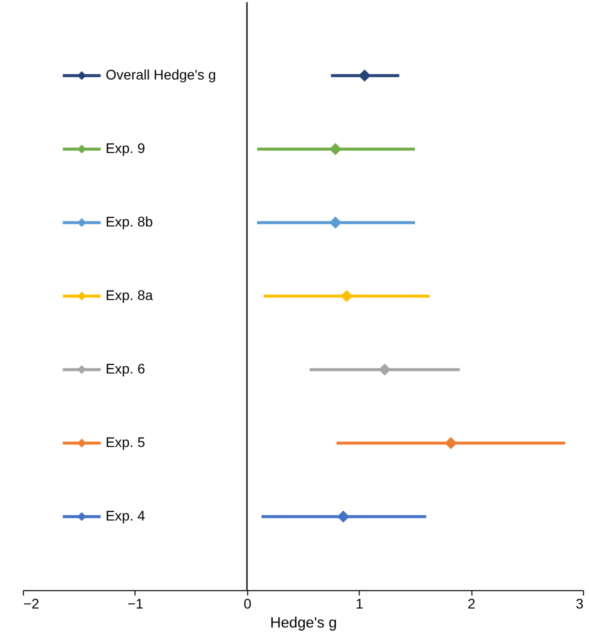  Describe the element at coordinates (360, 604) in the screenshot. I see `x-tick-label: 1` at that location.